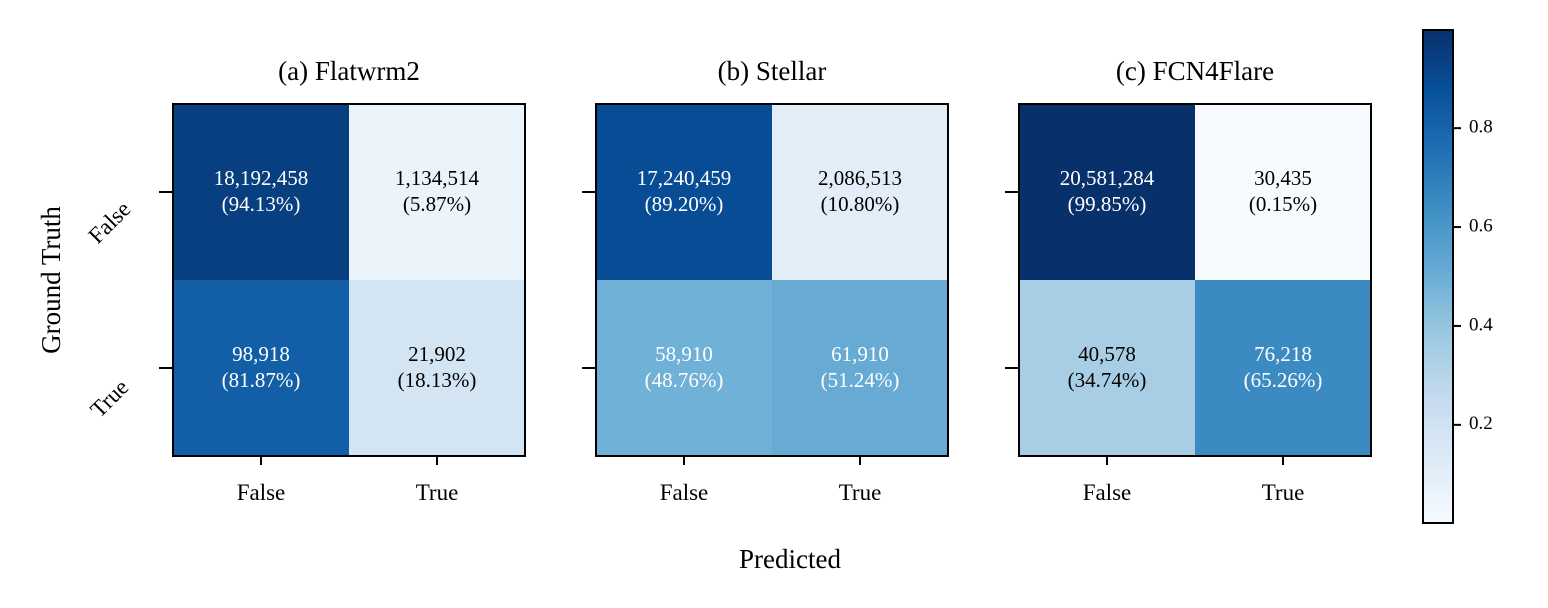 The height and width of the screenshot is (608, 1548). What do you see at coordinates (1283, 354) in the screenshot?
I see `cell-count-label: 76,218` at bounding box center [1283, 354].